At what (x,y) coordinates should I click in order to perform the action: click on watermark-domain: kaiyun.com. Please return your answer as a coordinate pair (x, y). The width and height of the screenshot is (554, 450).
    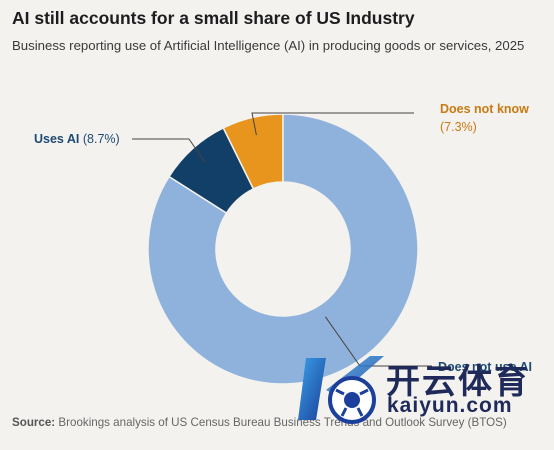
    Looking at the image, I should click on (450, 405).